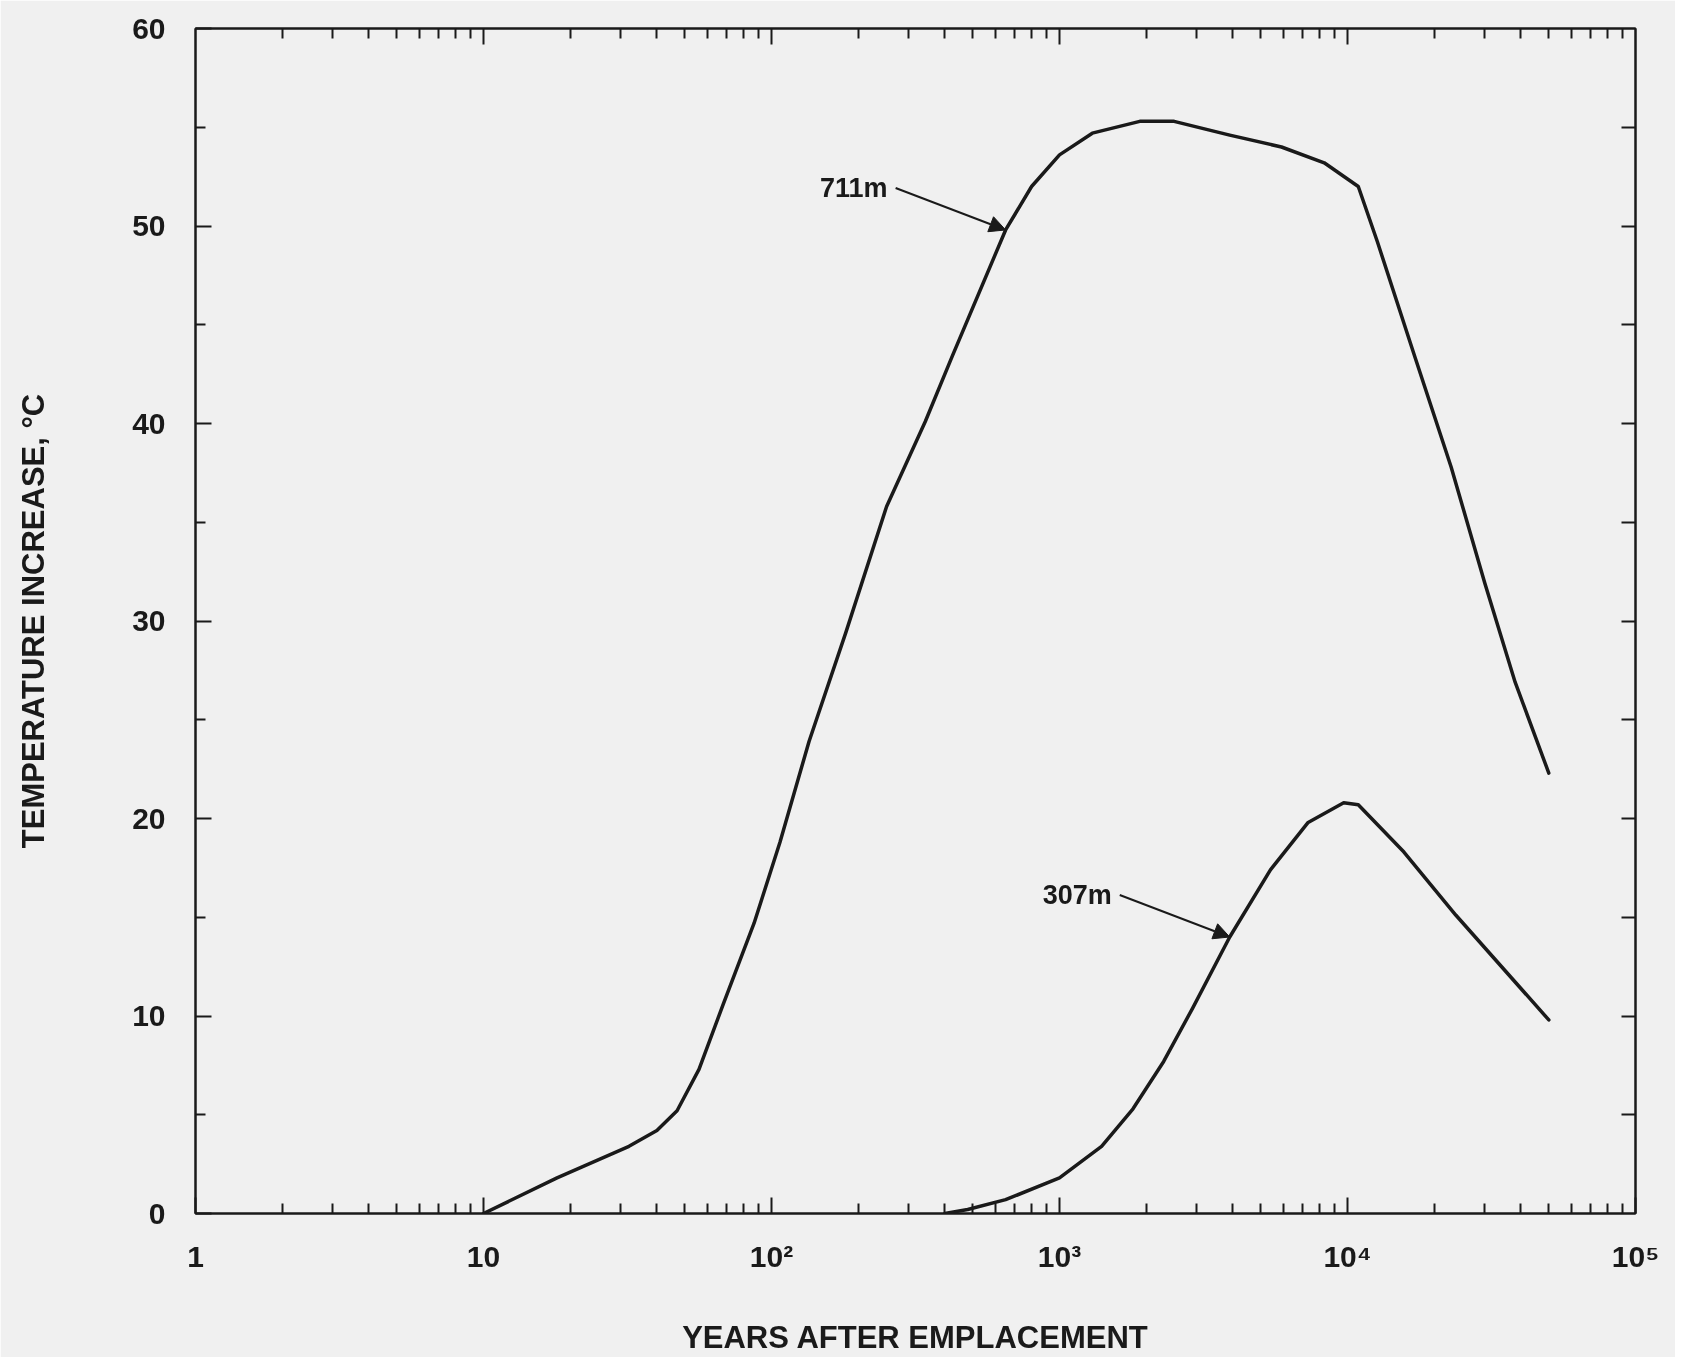  I want to click on y-tick-label: 60, so click(149, 28).